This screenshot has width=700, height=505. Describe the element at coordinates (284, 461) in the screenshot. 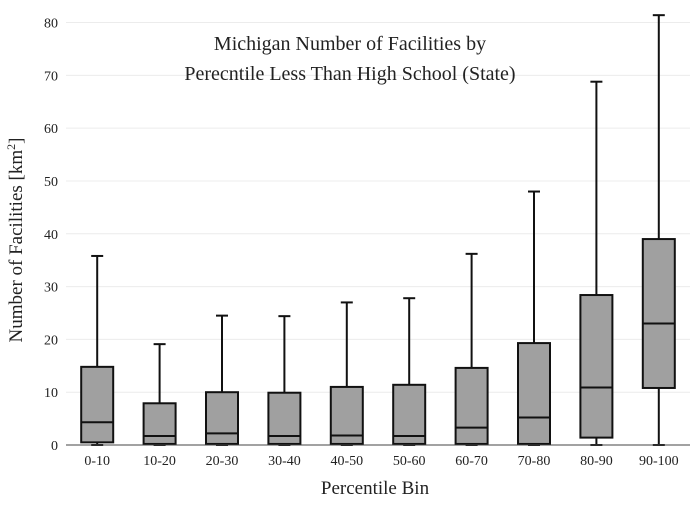

I see `x-tick-label: 30-40` at that location.